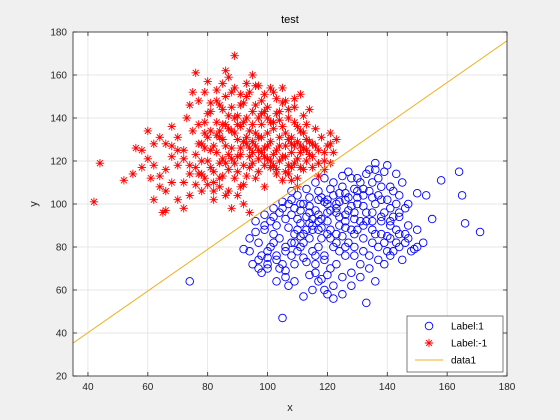 This screenshot has width=560, height=420. What do you see at coordinates (62, 248) in the screenshot?
I see `y-tick-label: 80` at bounding box center [62, 248].